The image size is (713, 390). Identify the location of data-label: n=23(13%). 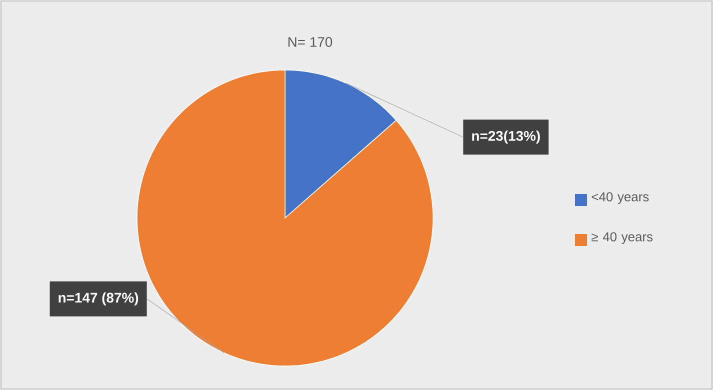
(506, 137).